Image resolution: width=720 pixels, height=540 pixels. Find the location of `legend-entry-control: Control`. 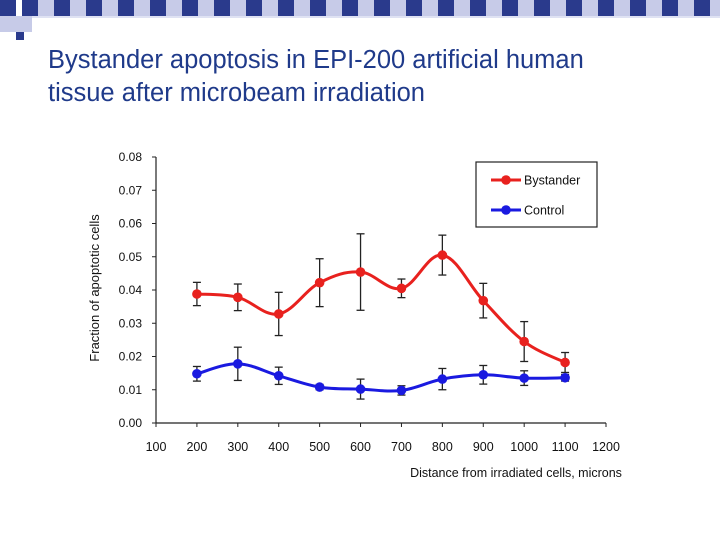

legend-entry-control: Control is located at coordinates (527, 211).